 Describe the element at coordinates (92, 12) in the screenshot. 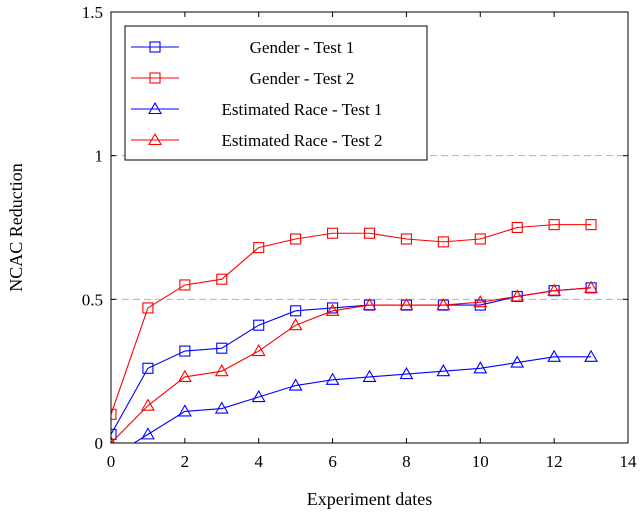

I see `y-tick-label: 1.5` at that location.